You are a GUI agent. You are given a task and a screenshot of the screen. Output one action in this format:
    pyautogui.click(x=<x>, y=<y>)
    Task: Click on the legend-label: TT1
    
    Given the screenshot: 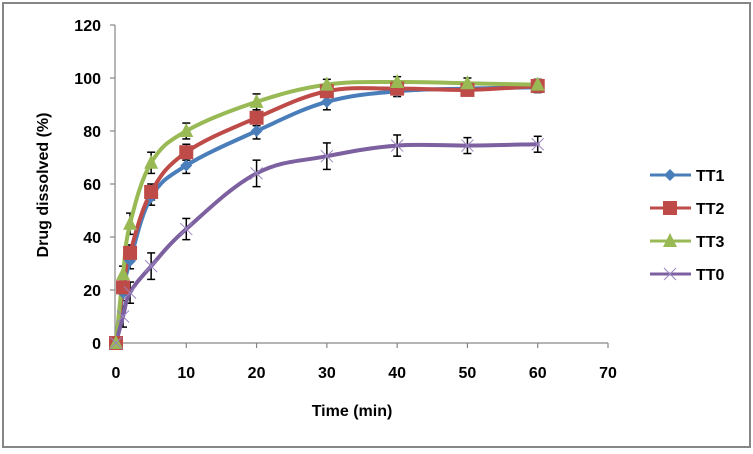 What is the action you would take?
    pyautogui.click(x=710, y=176)
    